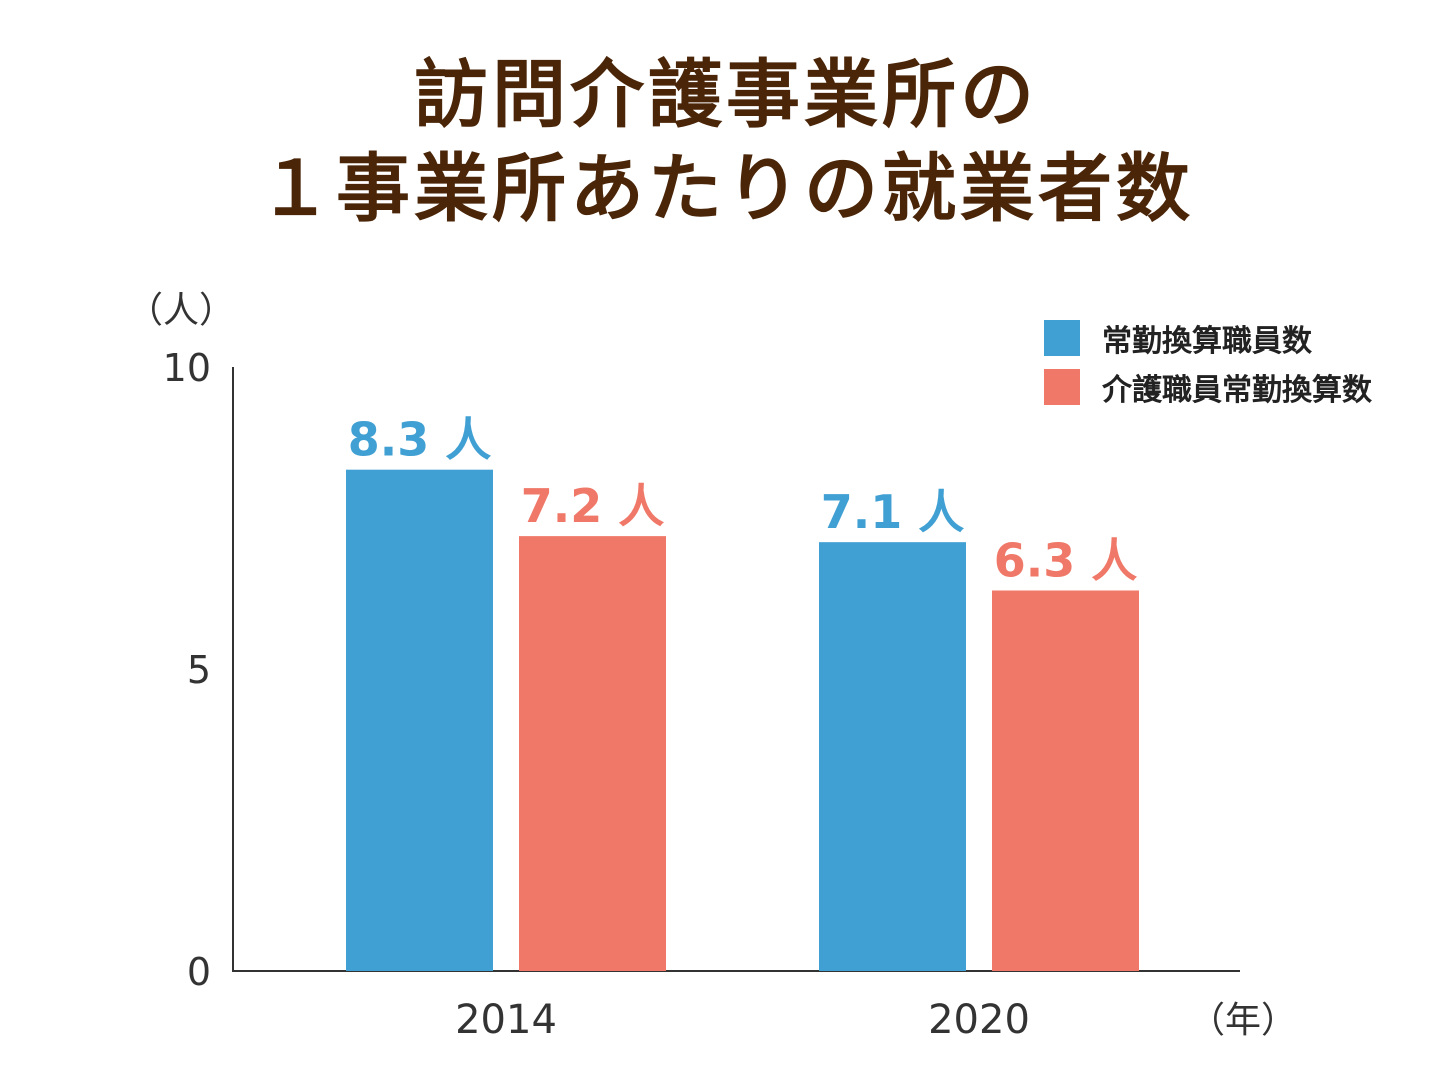  I want to click on x-axis-unit-label: （年）, so click(1243, 1020).